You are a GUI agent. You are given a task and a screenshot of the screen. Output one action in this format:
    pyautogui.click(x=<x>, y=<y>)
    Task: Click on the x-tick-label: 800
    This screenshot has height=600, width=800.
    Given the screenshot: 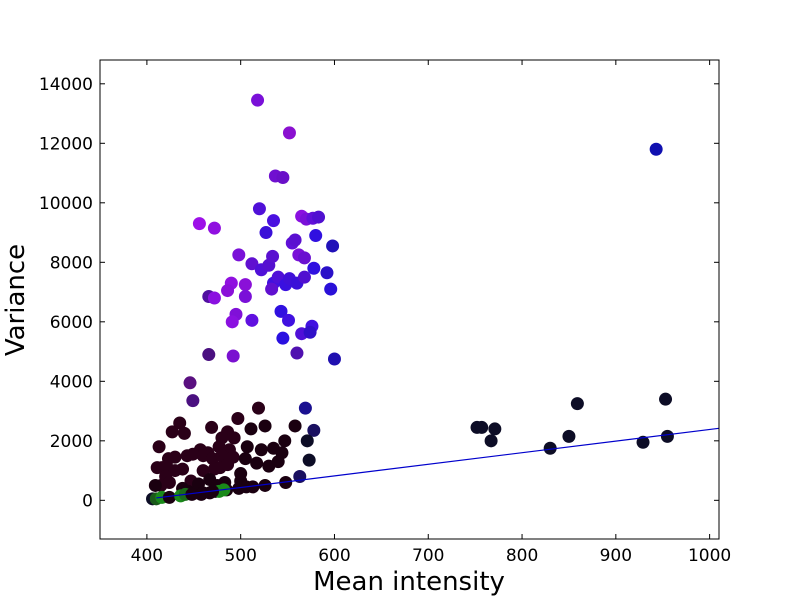 What is the action you would take?
    pyautogui.click(x=522, y=556)
    